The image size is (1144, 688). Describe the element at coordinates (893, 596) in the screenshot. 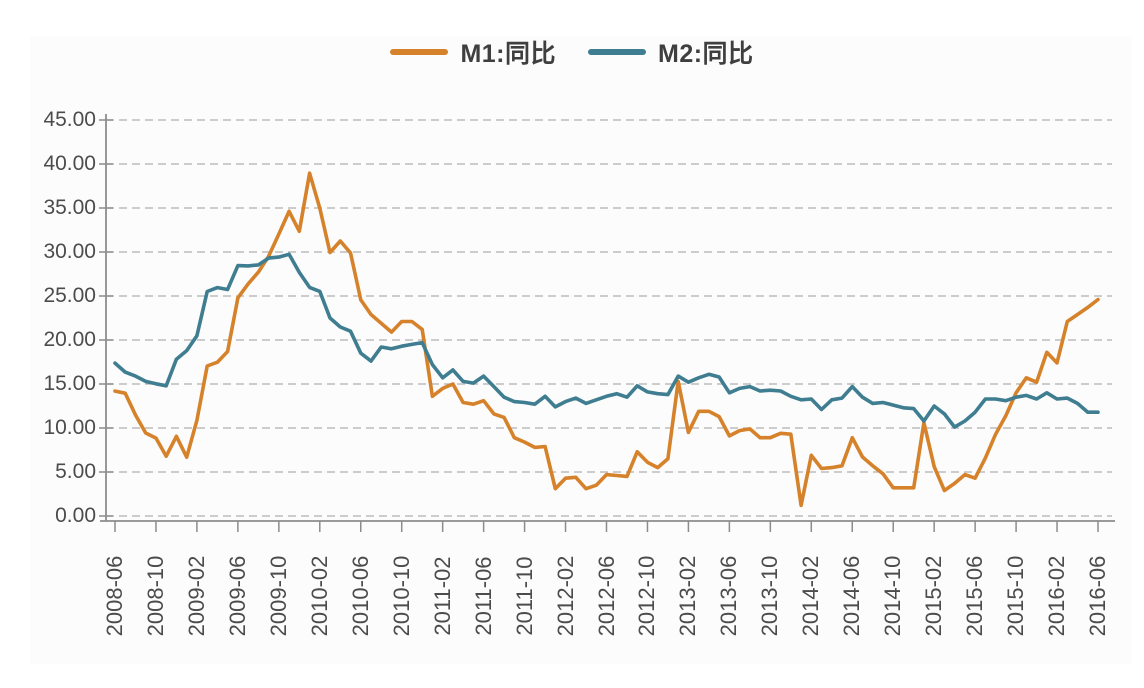

I see `x-tick-label: 2014-10` at that location.